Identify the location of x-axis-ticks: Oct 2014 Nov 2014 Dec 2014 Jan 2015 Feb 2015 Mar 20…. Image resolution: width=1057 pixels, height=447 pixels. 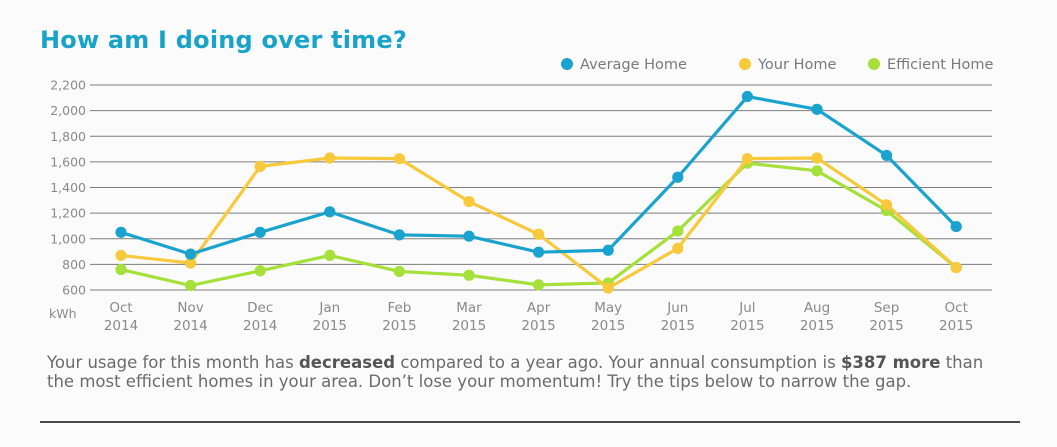
(539, 317).